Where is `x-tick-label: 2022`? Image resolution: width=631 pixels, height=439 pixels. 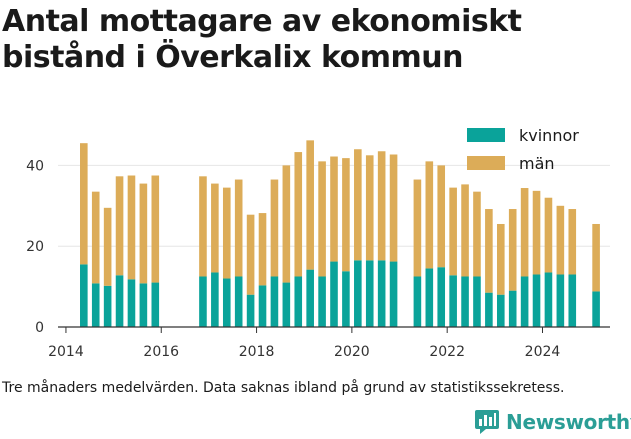
x-tick-label: 2022 is located at coordinates (447, 352).